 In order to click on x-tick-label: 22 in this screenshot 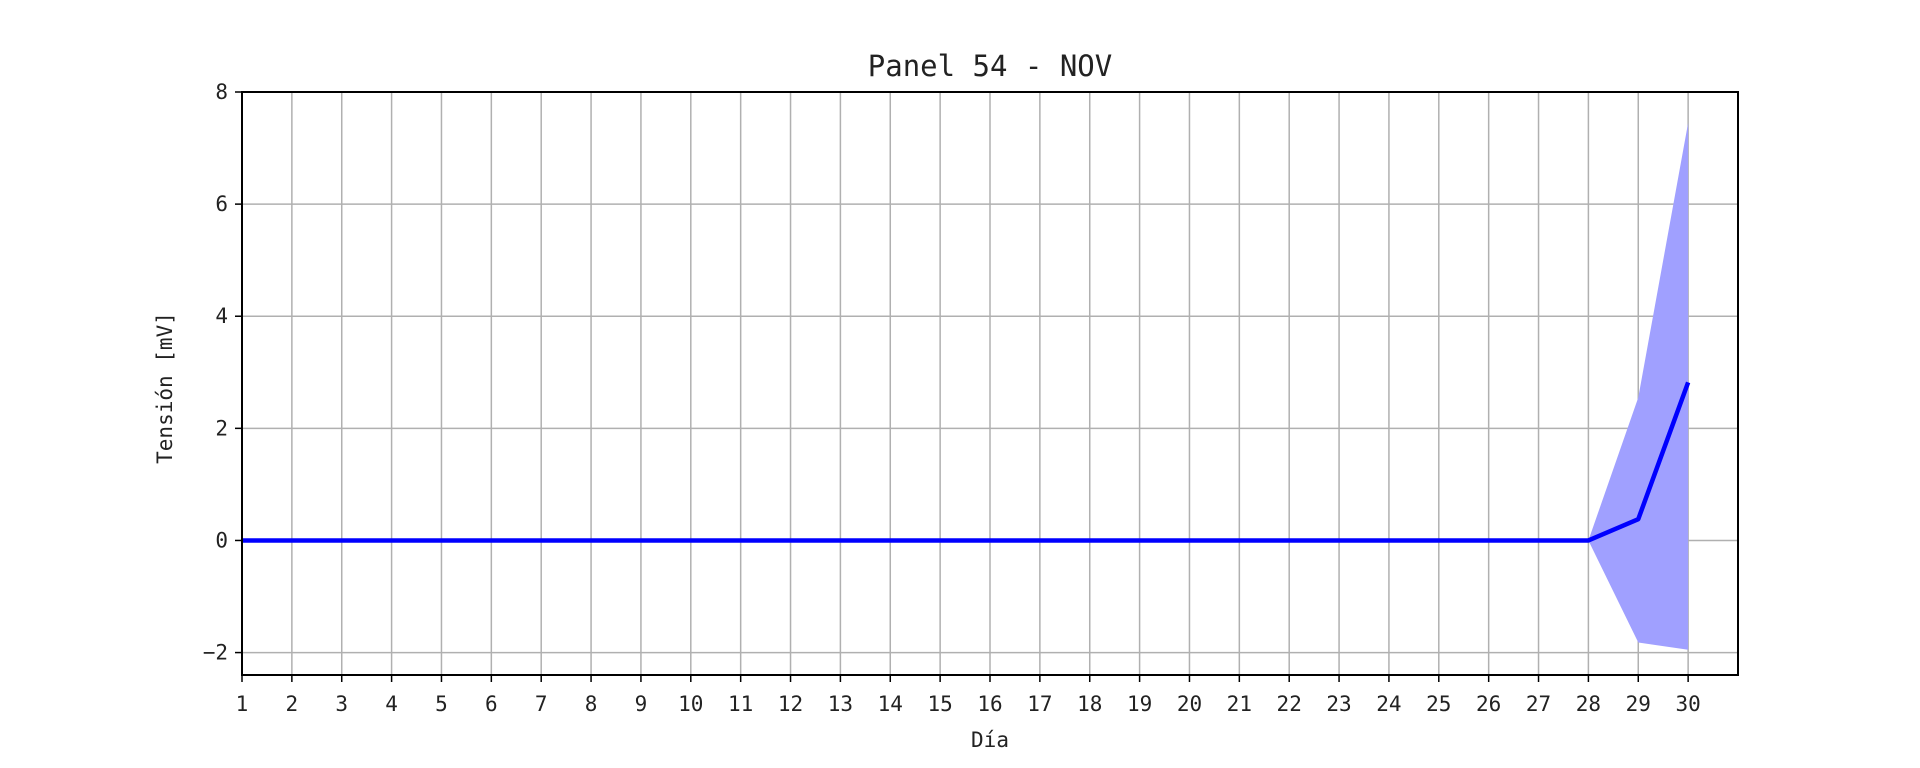, I will do `click(1289, 704)`.